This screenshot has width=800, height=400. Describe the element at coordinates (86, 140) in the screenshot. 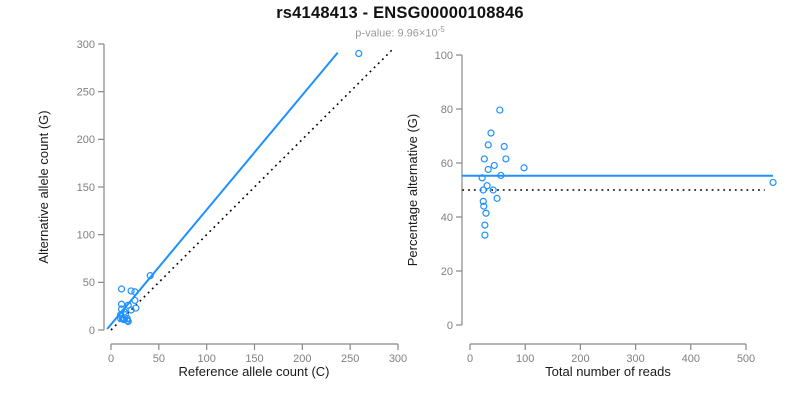

I see `y-tick-label: 200` at that location.